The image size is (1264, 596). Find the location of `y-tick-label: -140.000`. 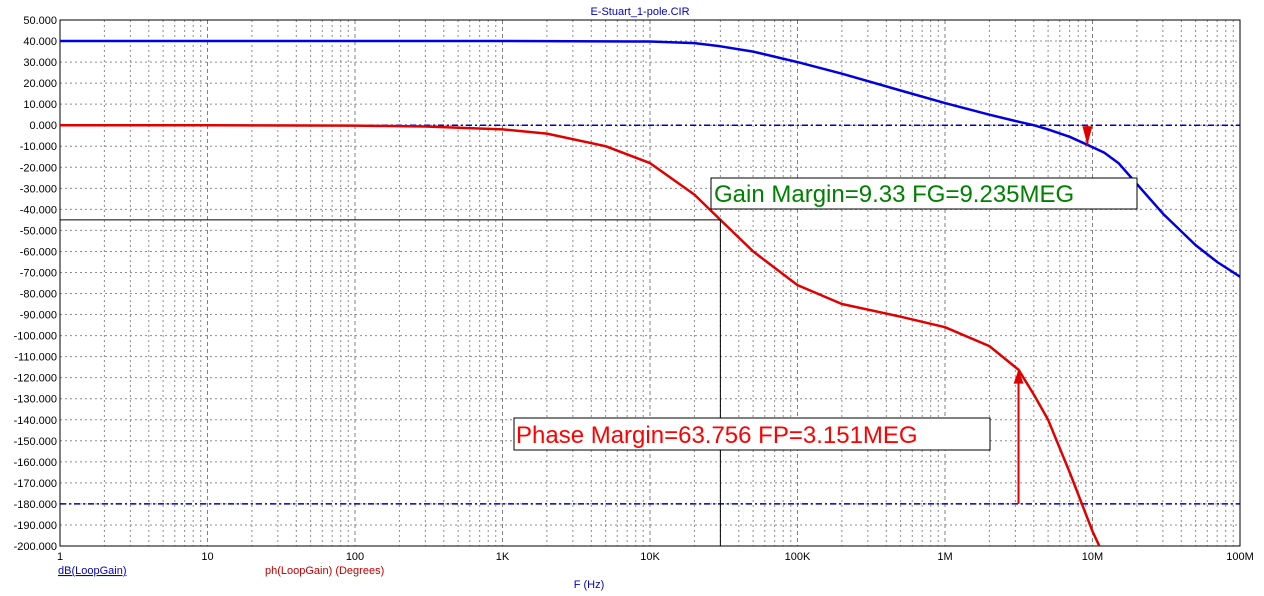

y-tick-label: -140.000 is located at coordinates (35, 421).